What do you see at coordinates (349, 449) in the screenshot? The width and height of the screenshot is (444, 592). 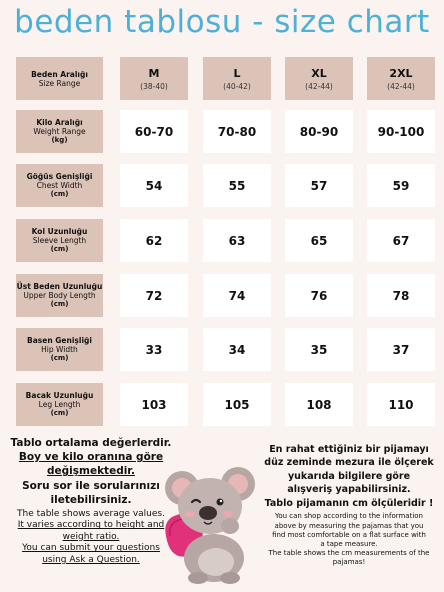 I see `note-text: En rahat ettiğiniz bir pijamayı` at bounding box center [349, 449].